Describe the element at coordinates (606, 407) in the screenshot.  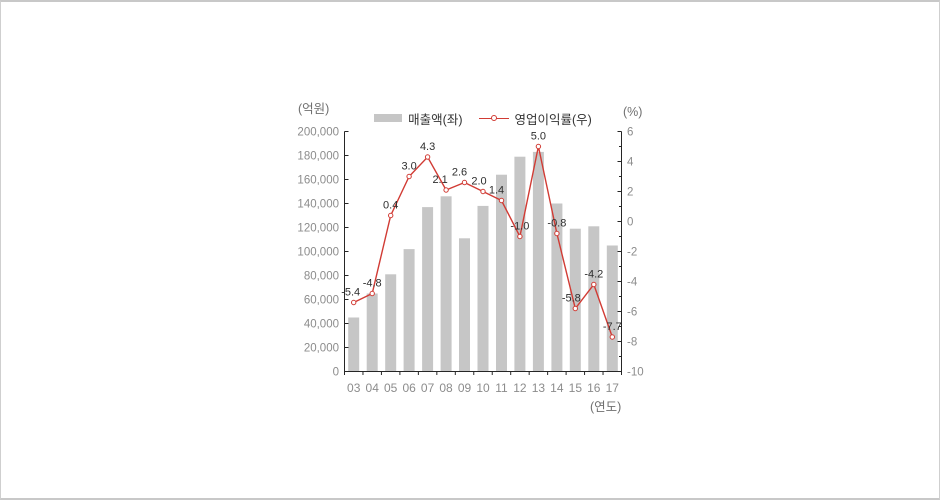
I see `x-axis-title: (연도)` at that location.